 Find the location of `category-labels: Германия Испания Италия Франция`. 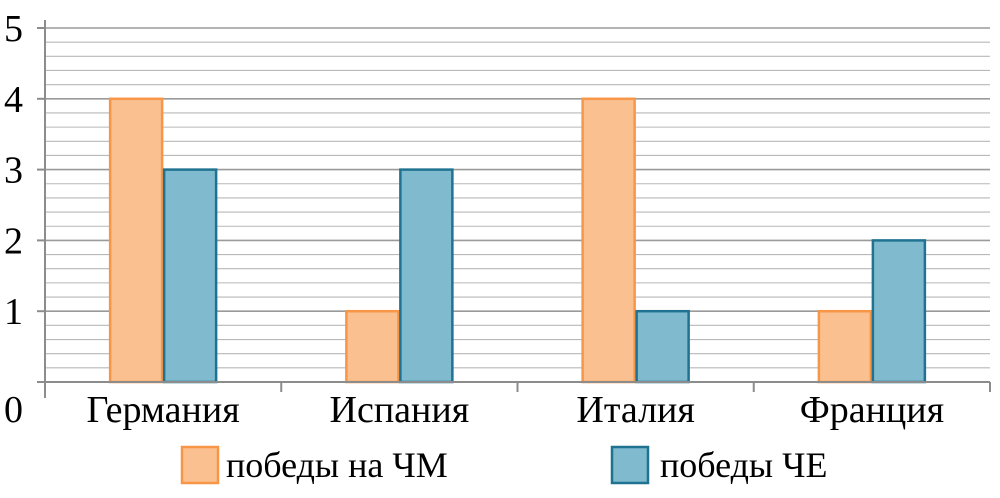

category-labels: Германия Испания Италия Франция is located at coordinates (516, 410).